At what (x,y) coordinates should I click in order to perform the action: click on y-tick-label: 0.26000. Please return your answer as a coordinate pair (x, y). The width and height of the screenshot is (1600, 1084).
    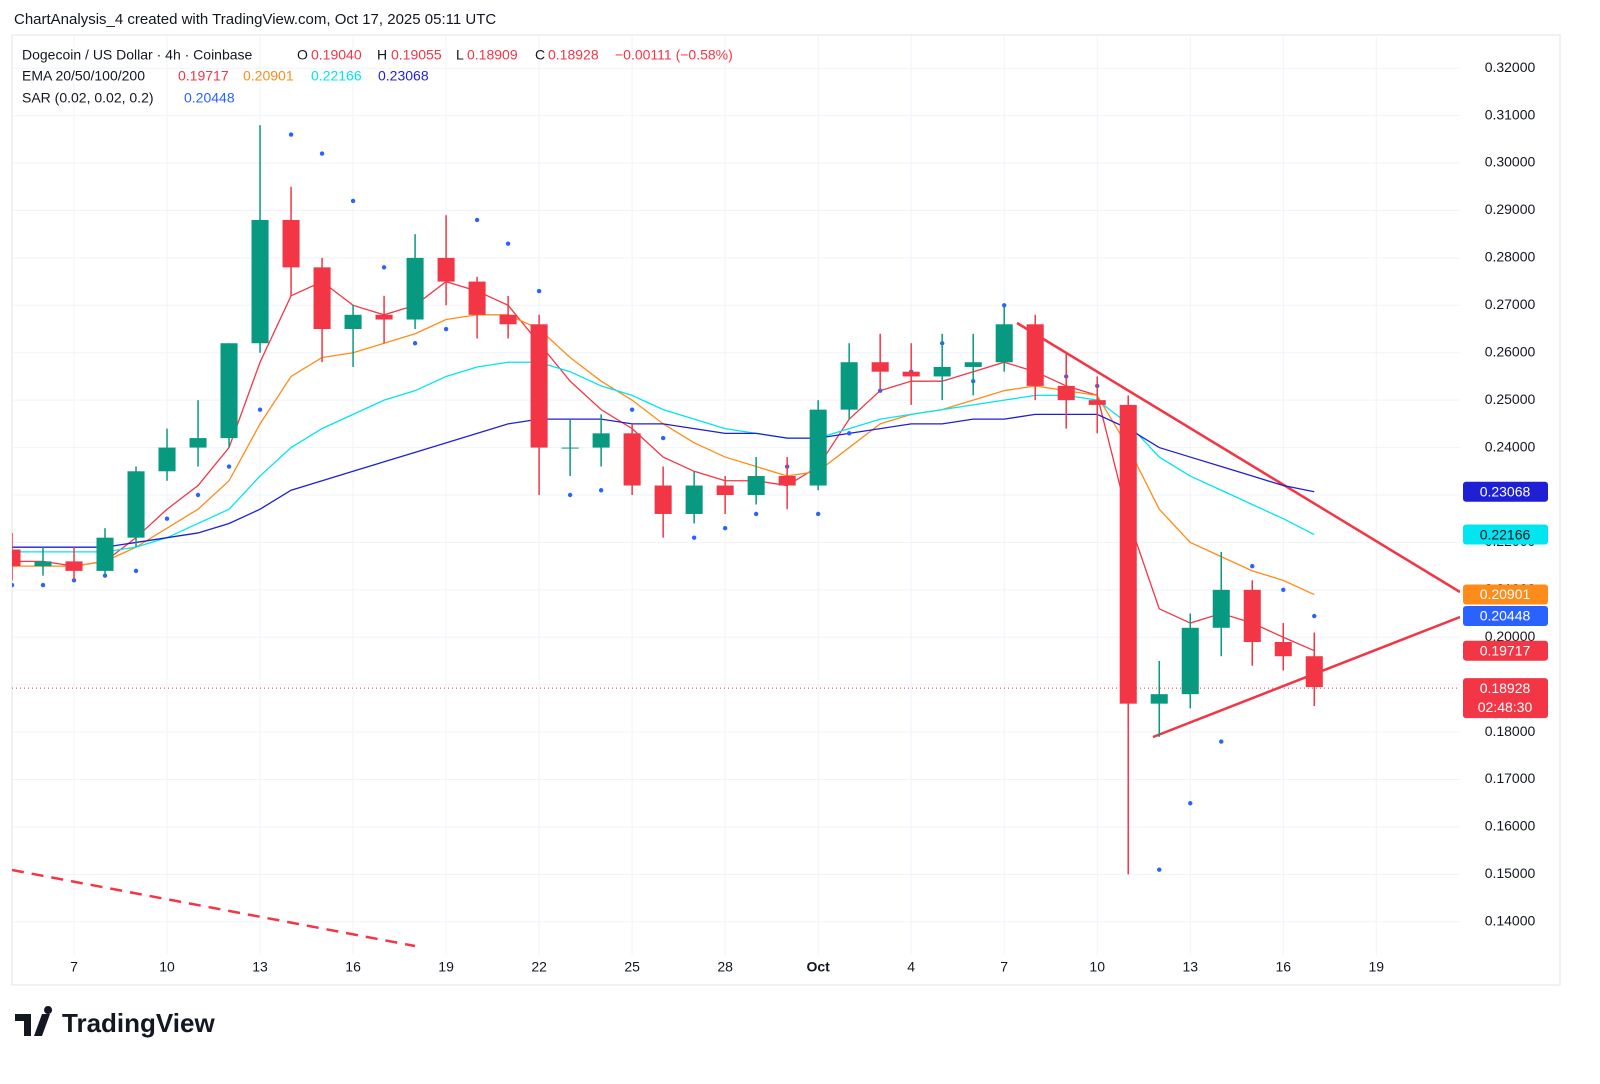
    Looking at the image, I should click on (1510, 351).